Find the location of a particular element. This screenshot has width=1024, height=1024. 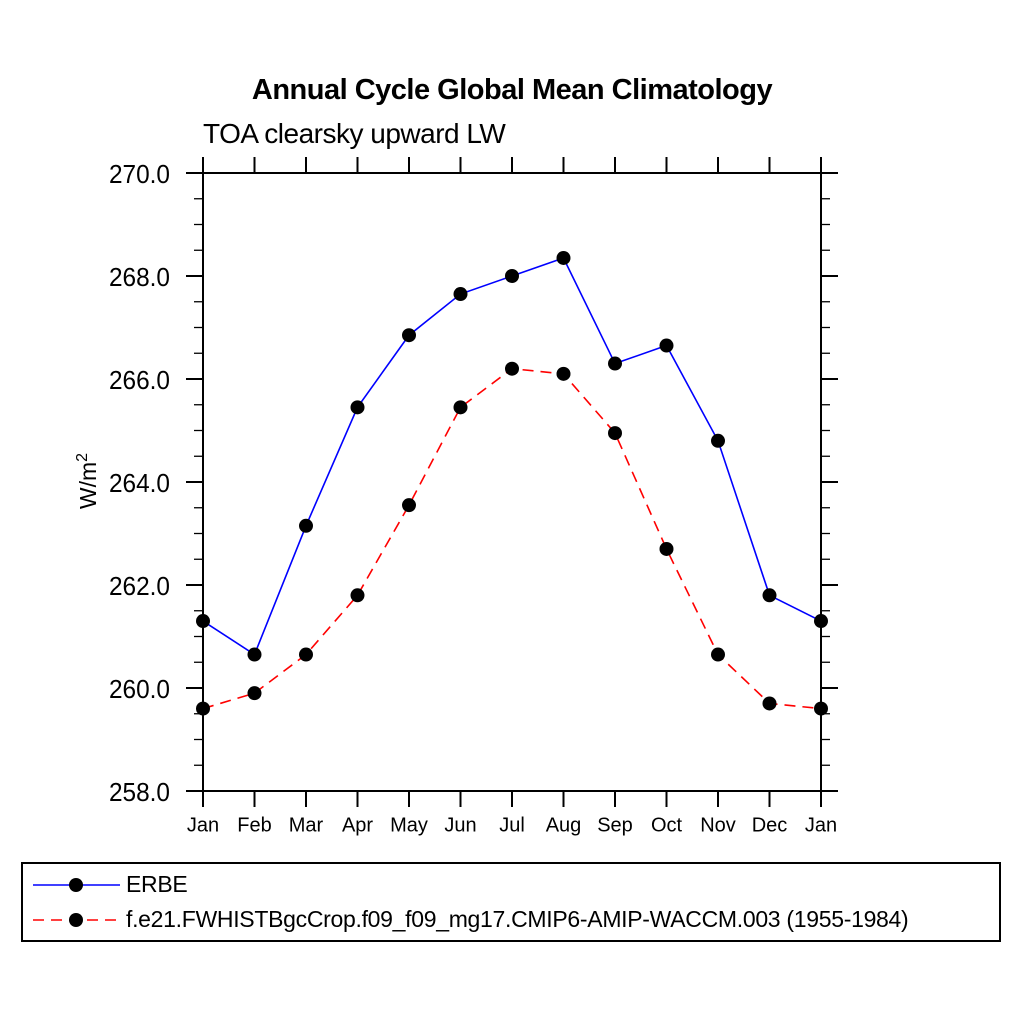

legend-label: ERBE is located at coordinates (157, 884).